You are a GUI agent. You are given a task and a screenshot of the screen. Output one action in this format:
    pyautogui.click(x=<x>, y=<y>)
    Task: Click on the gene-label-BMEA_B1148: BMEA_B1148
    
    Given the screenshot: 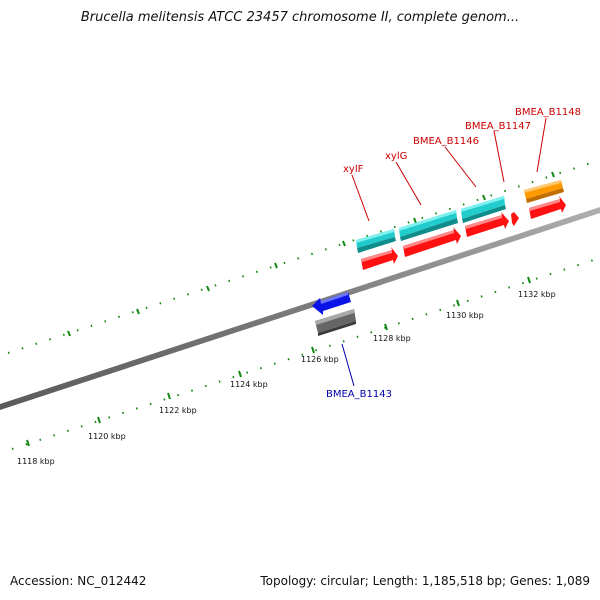 What is the action you would take?
    pyautogui.click(x=548, y=112)
    